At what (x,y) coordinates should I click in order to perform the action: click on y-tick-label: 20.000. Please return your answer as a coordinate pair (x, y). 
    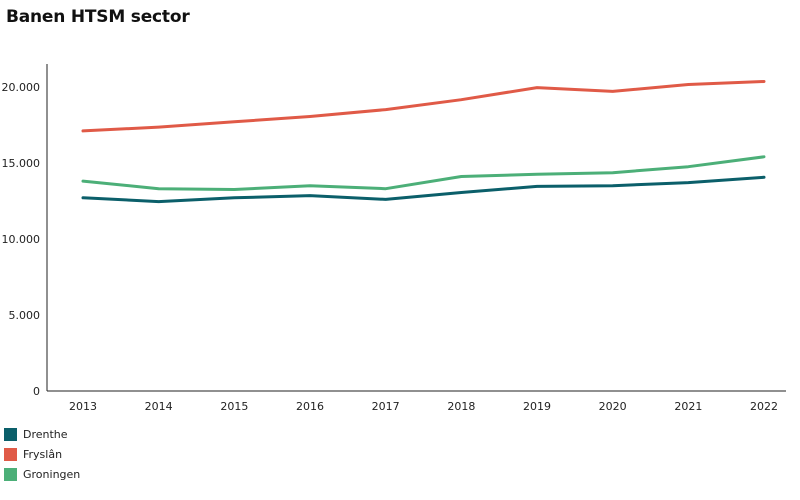
    Looking at the image, I should click on (21, 87).